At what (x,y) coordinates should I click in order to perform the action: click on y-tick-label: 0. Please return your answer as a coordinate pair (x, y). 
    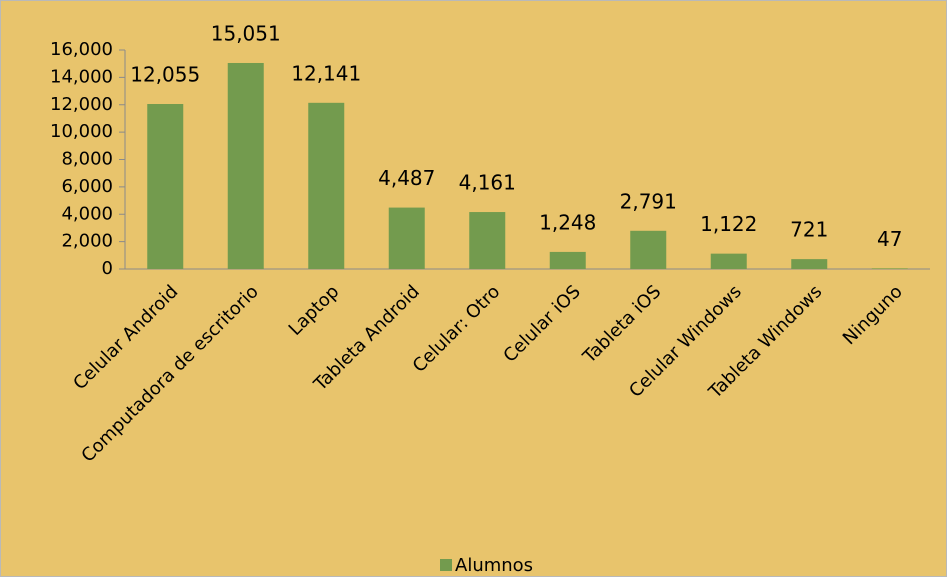
    Looking at the image, I should click on (107, 268).